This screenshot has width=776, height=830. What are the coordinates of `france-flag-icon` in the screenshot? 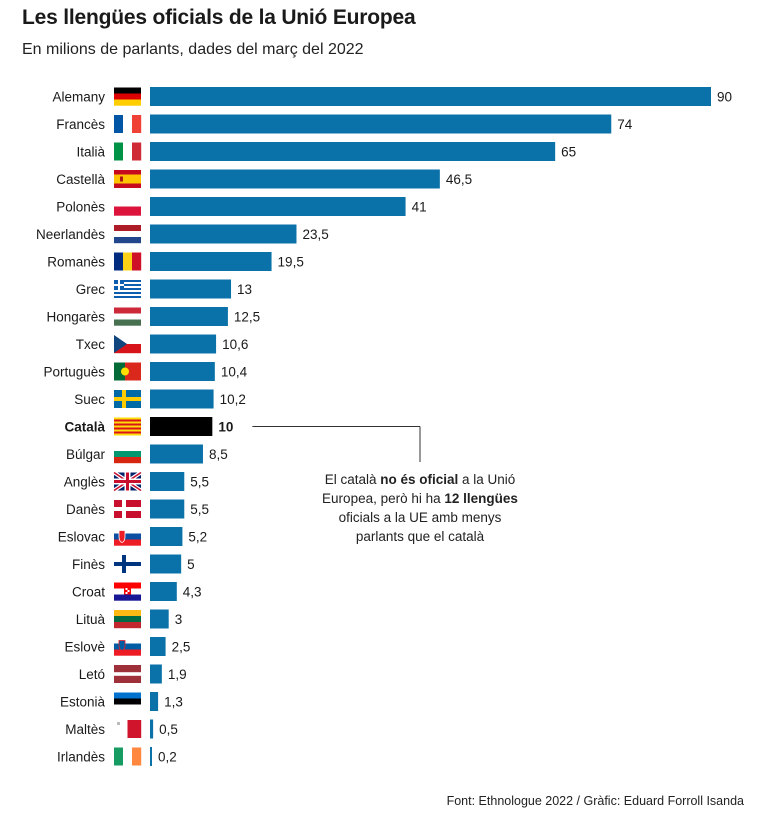 It's located at (128, 124).